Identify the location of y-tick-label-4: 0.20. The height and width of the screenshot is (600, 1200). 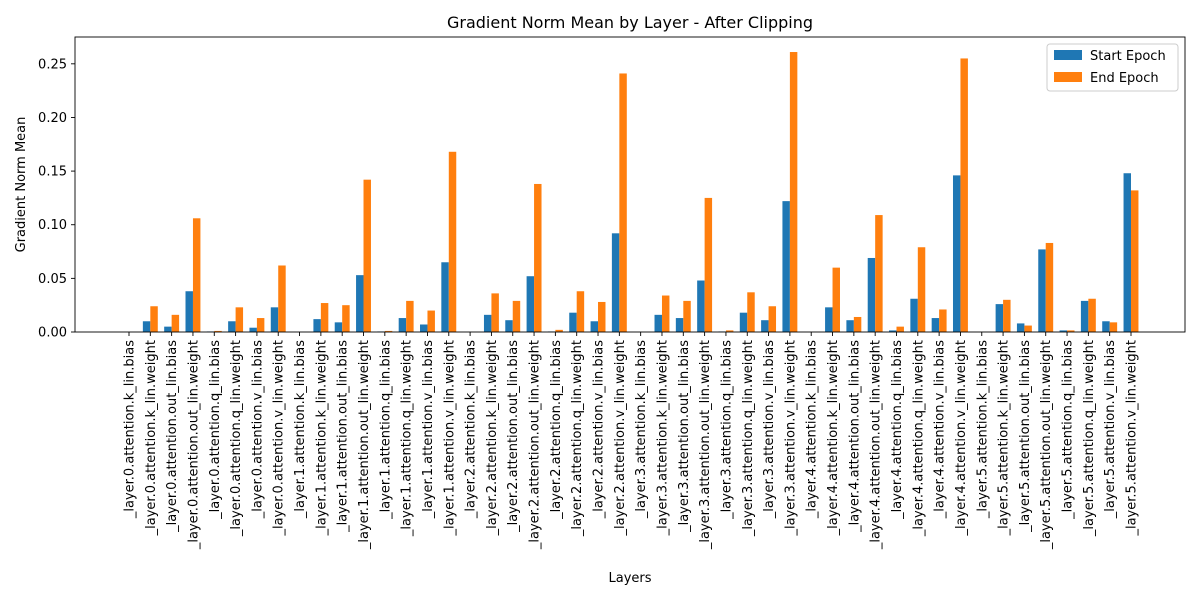
(52, 118).